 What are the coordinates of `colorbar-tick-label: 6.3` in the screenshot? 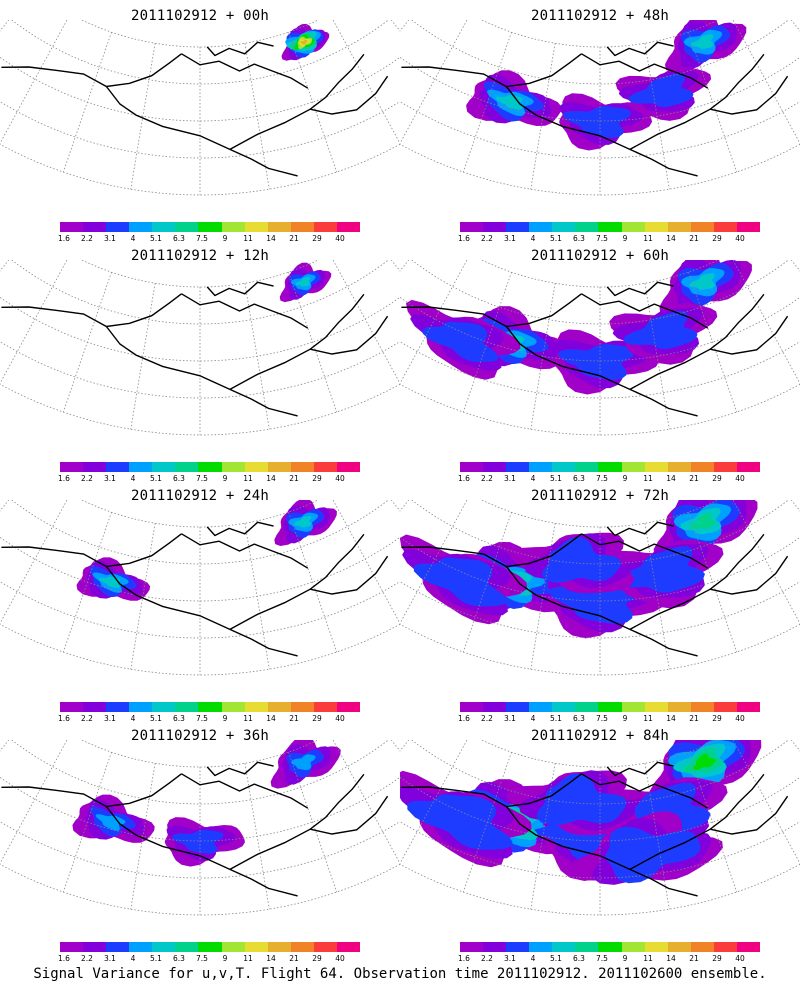 It's located at (579, 958).